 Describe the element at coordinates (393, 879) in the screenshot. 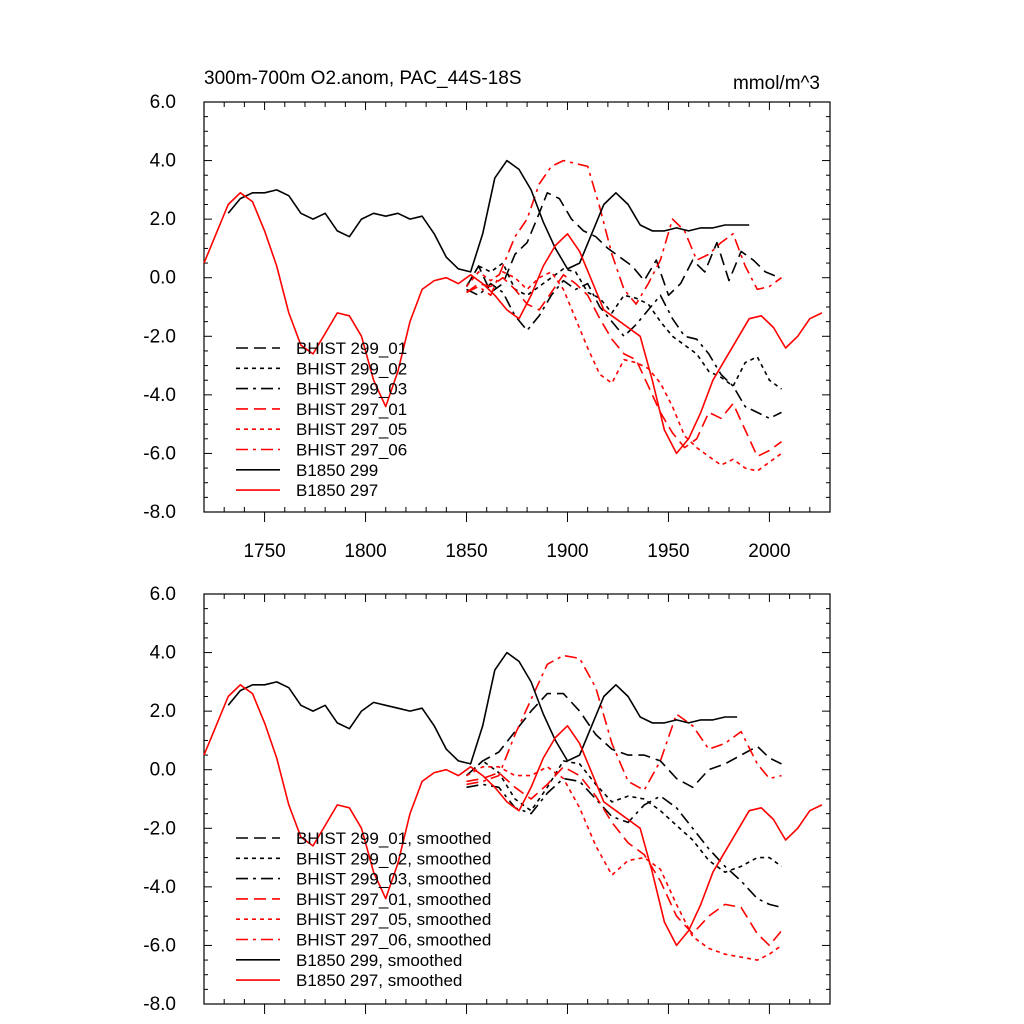

I see `legend-label: BHIST 299_03, smoothed` at that location.